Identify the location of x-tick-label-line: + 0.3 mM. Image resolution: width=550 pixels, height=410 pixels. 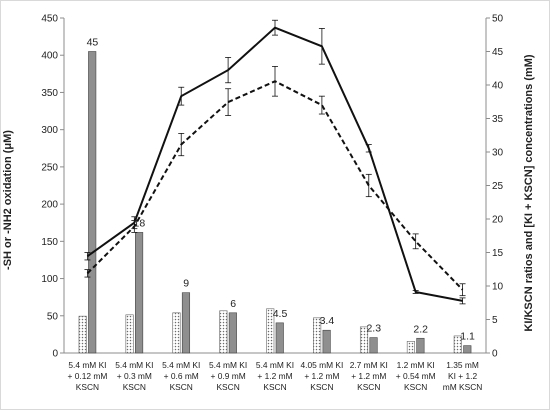
(134, 376).